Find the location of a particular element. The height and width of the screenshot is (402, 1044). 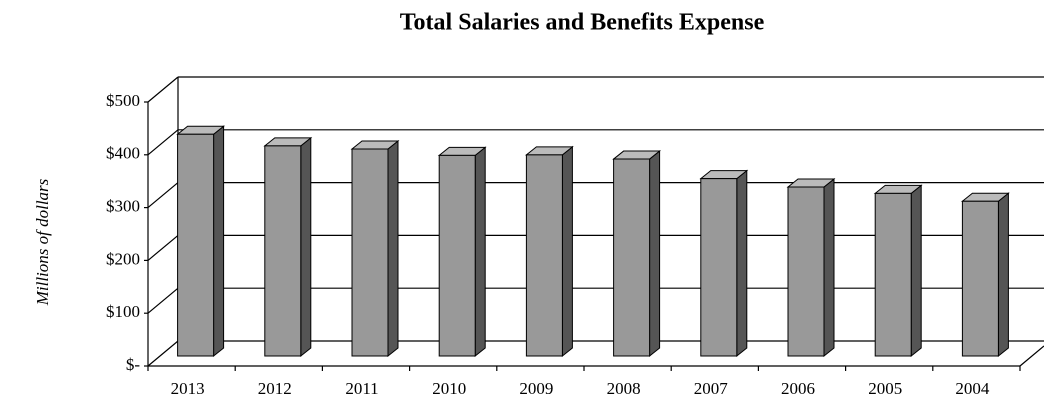

x-tick-label: 2013 is located at coordinates (188, 388).